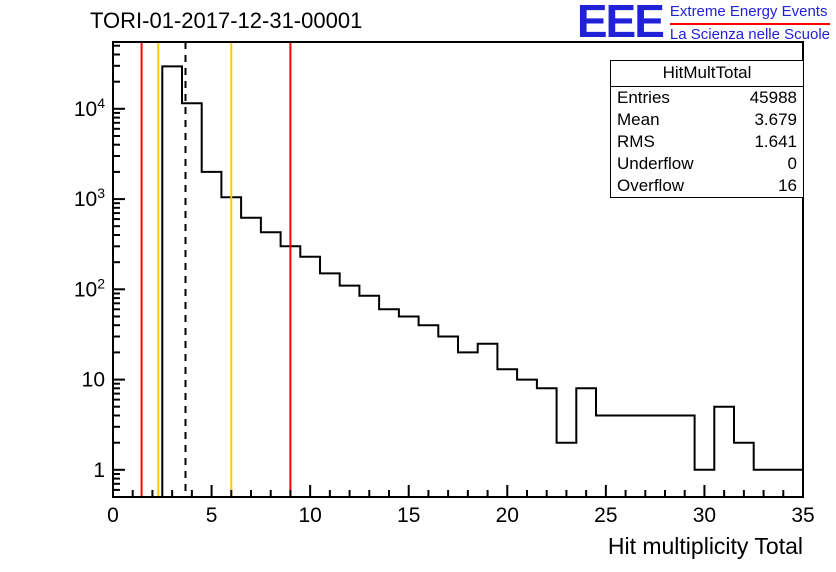  Describe the element at coordinates (226, 20) in the screenshot. I see `plot-title: TORI-01-2017-12-31-00001` at that location.